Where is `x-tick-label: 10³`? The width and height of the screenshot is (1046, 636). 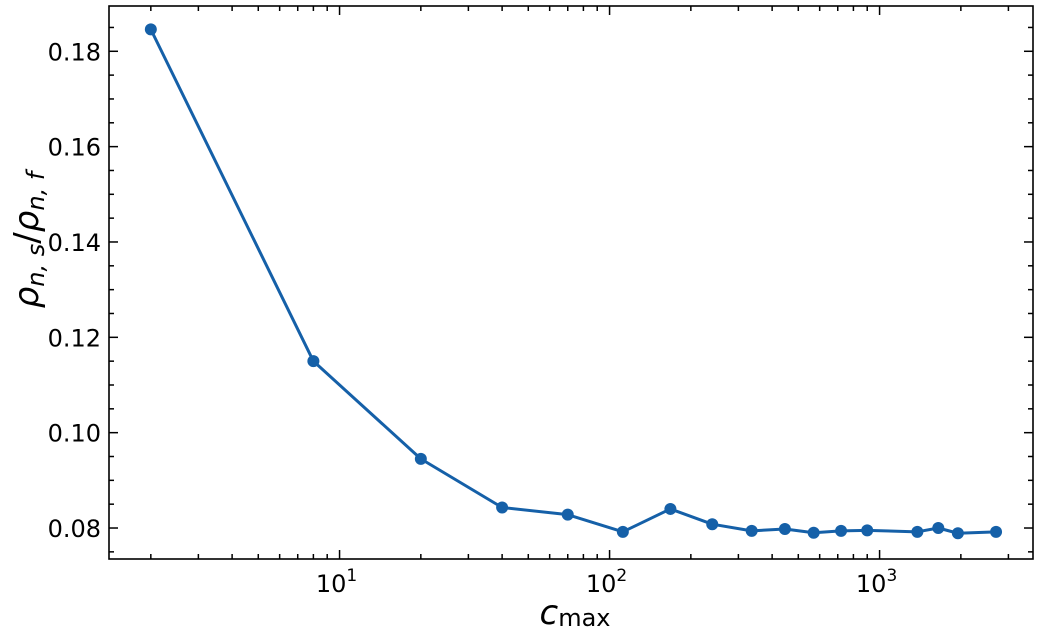
x-tick-label: 10³ is located at coordinates (876, 582).